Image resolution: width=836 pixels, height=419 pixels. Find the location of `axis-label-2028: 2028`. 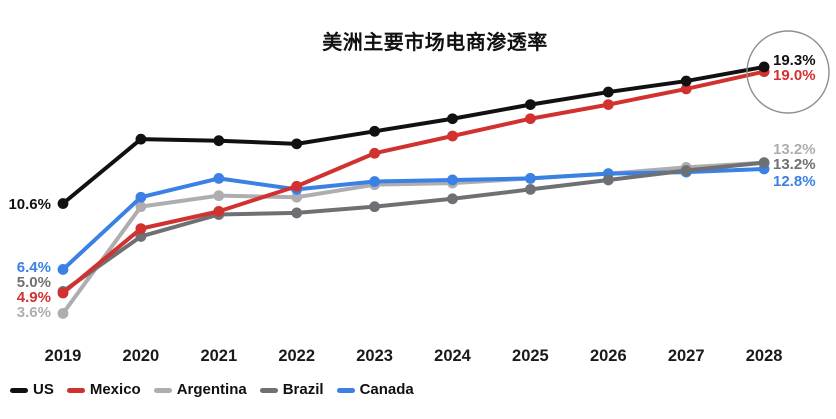

axis-label-2028: 2028 is located at coordinates (764, 356).